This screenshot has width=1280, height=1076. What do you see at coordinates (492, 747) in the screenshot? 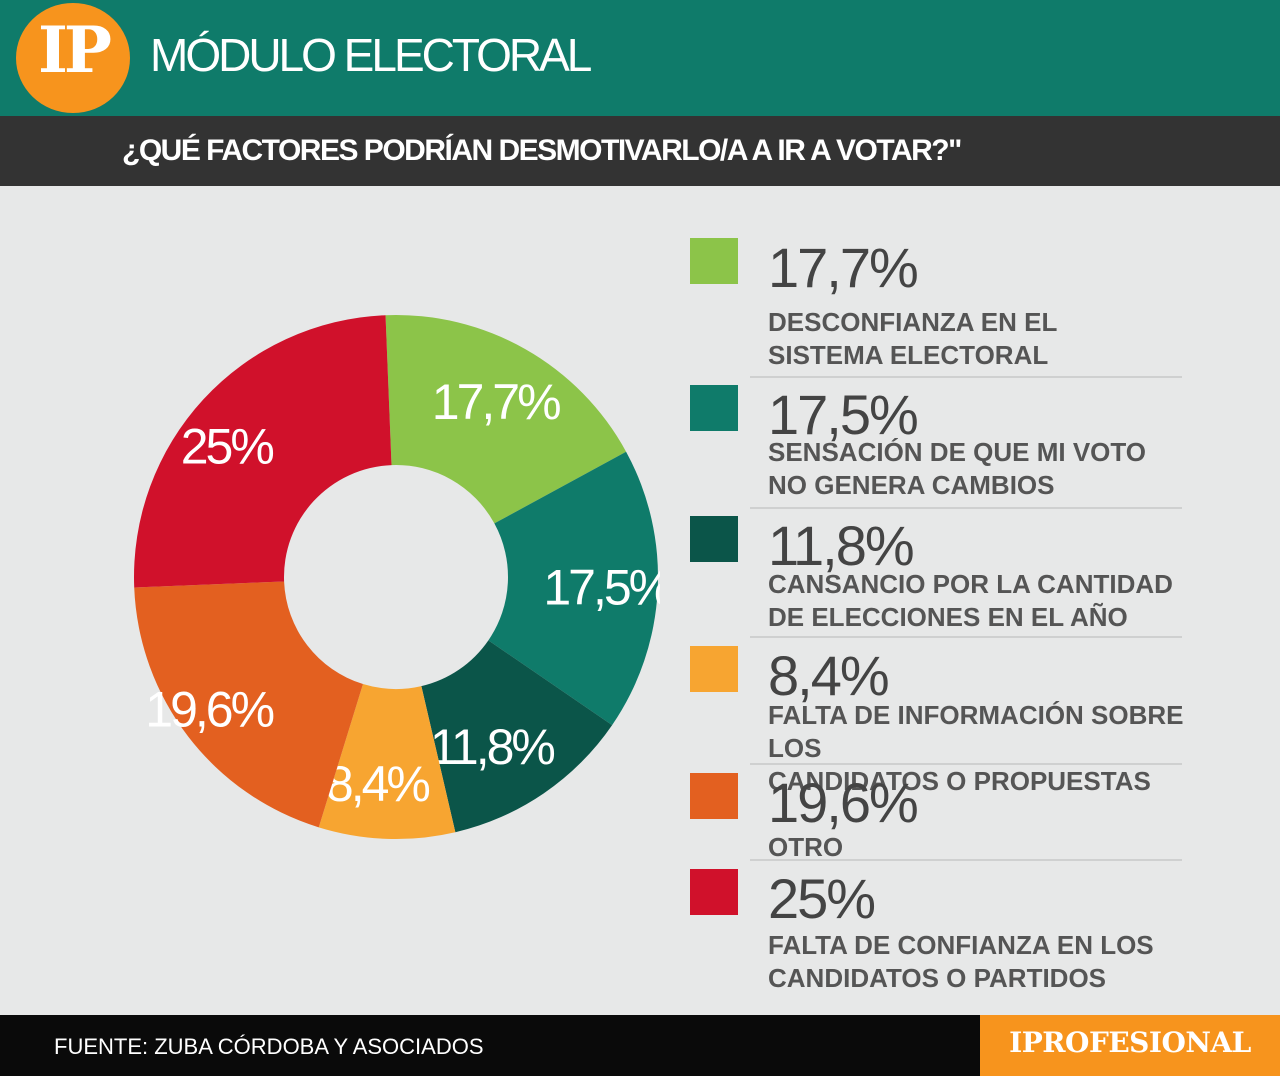
I see `donut-slice-label-3: 11,8%` at bounding box center [492, 747].